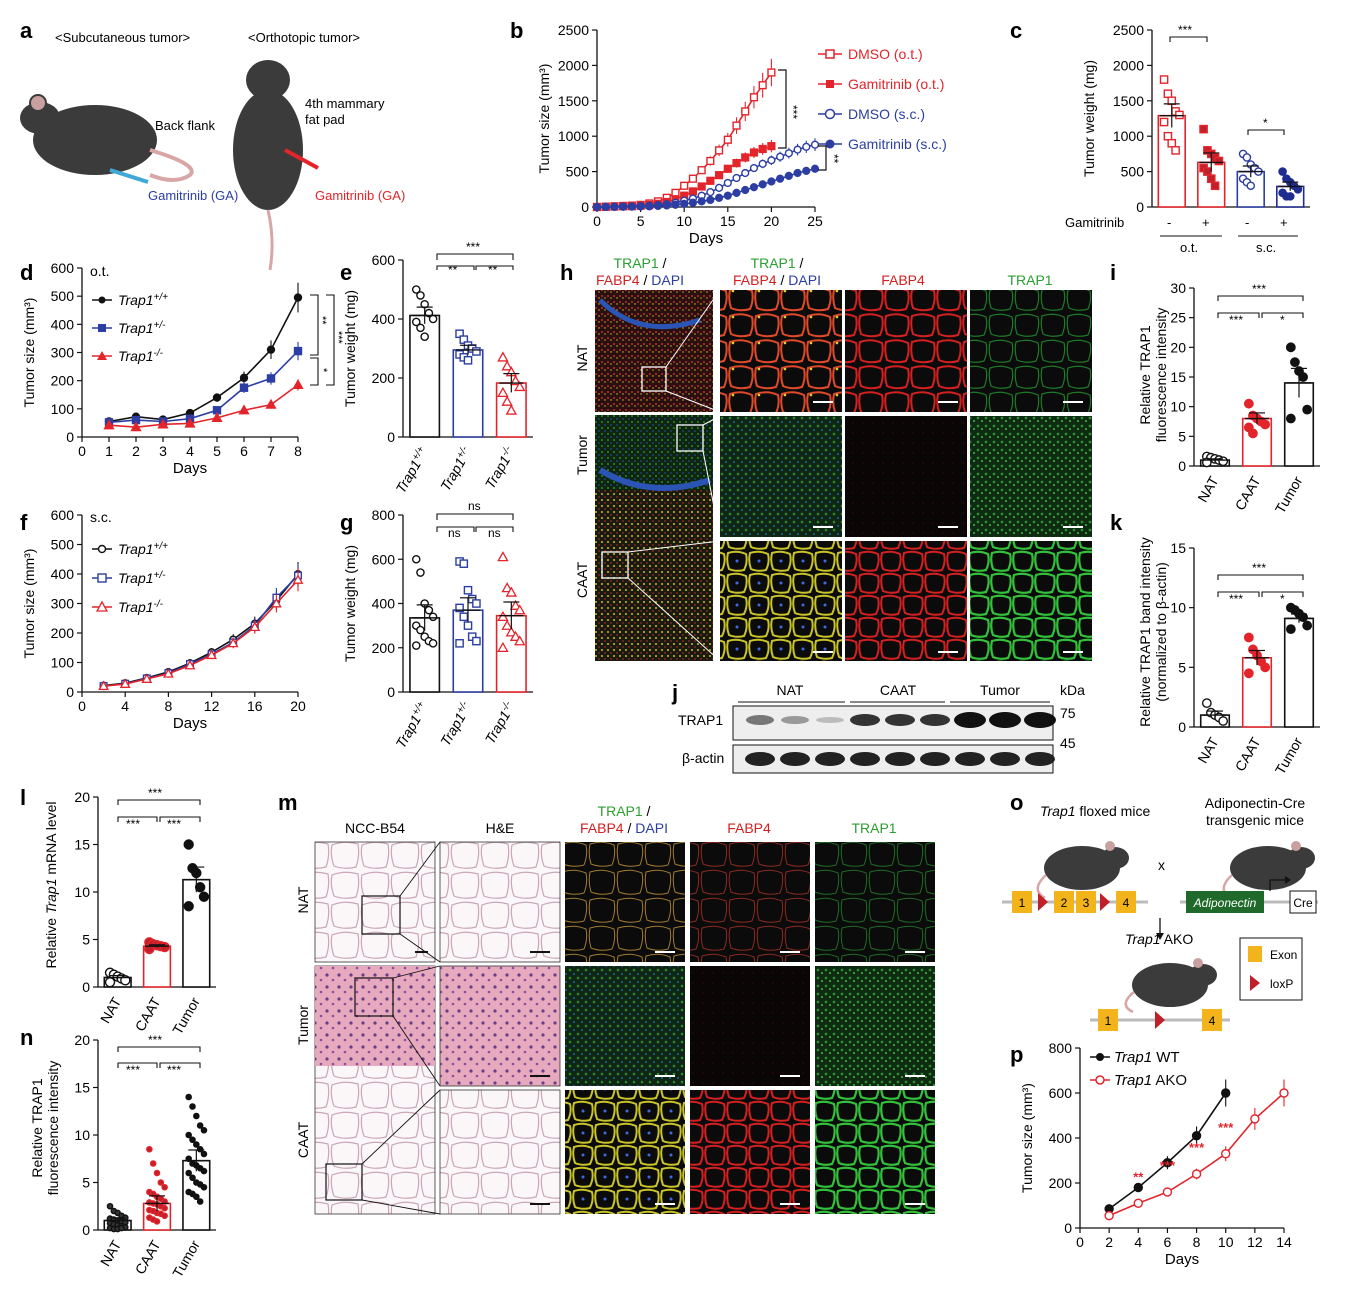 The image size is (1345, 1290). What do you see at coordinates (1208, 750) in the screenshot?
I see `x-tick-label: NAT` at bounding box center [1208, 750].